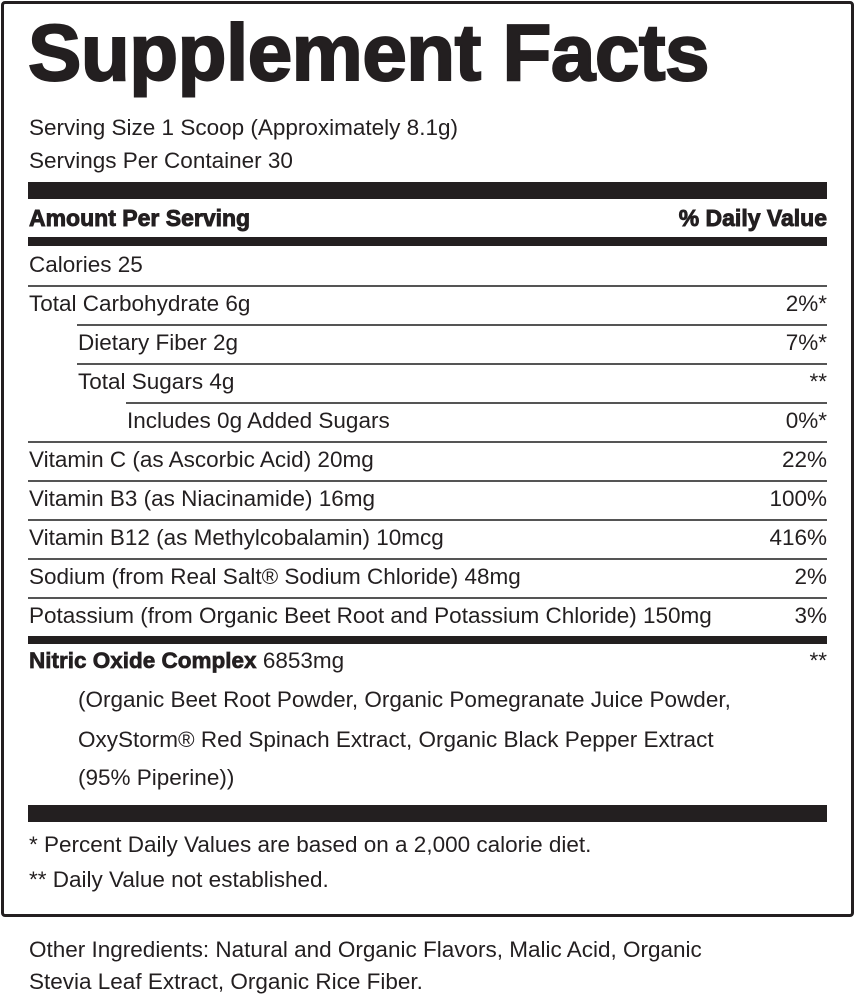 The width and height of the screenshot is (854, 1000). I want to click on blend-row: Nitric Oxide Complex 6853mg, so click(186, 661).